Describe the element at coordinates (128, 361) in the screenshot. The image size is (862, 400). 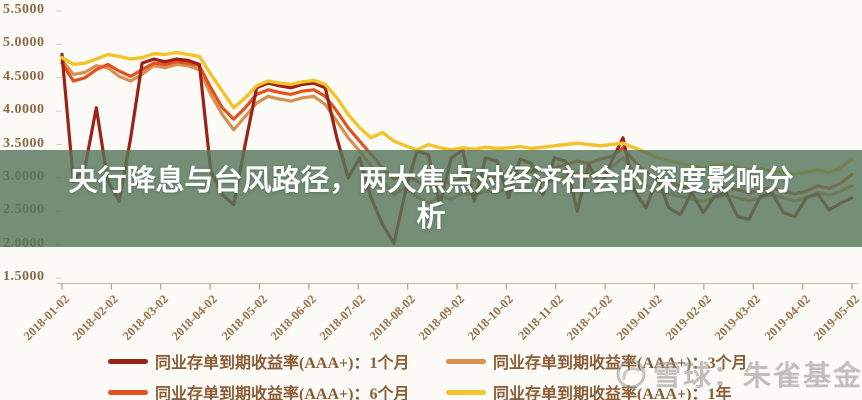
I see `legend-swatch-1m` at that location.